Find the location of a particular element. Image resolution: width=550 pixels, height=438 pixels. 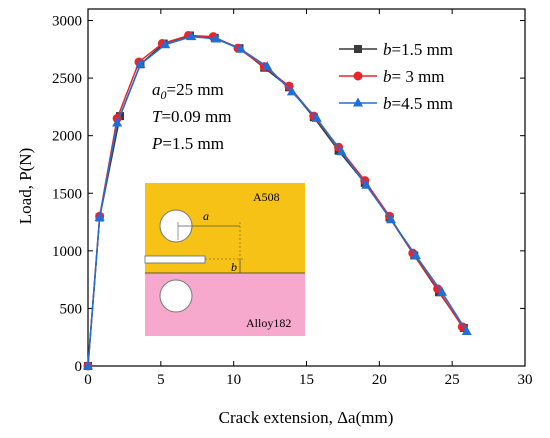

alloy182-label: Alloy182 is located at coordinates (268, 323).